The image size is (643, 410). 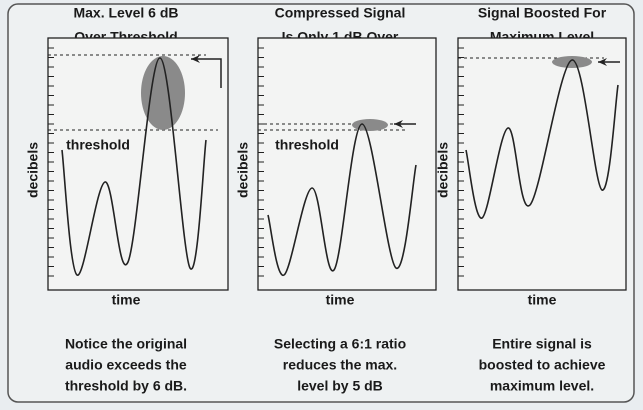 What do you see at coordinates (126, 386) in the screenshot?
I see `caption: threshold by 6 dB.` at bounding box center [126, 386].